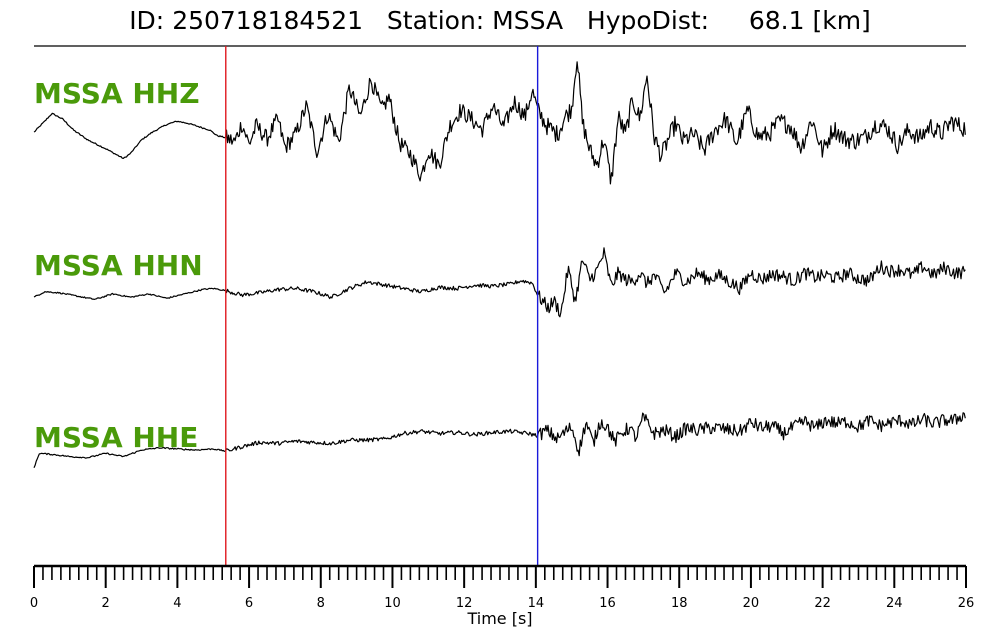 The width and height of the screenshot is (1000, 640). I want to click on x-tick-label: 20, so click(751, 603).